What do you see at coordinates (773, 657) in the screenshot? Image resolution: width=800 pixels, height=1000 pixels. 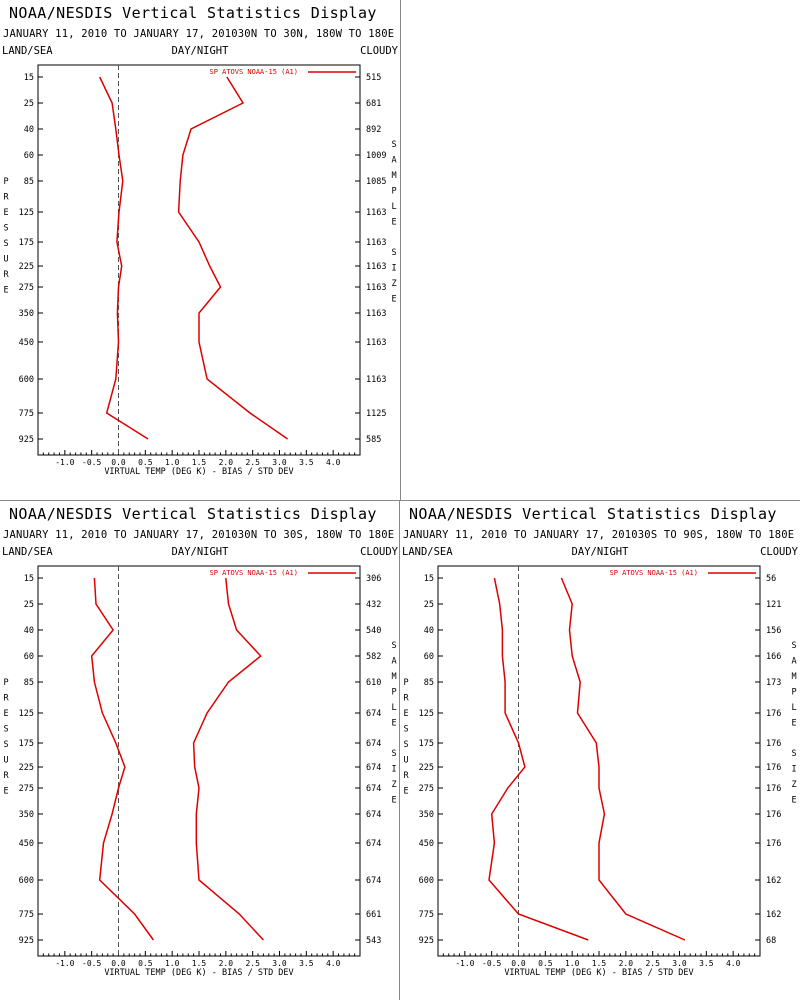 I see `sample-size-label: 166` at bounding box center [773, 657].